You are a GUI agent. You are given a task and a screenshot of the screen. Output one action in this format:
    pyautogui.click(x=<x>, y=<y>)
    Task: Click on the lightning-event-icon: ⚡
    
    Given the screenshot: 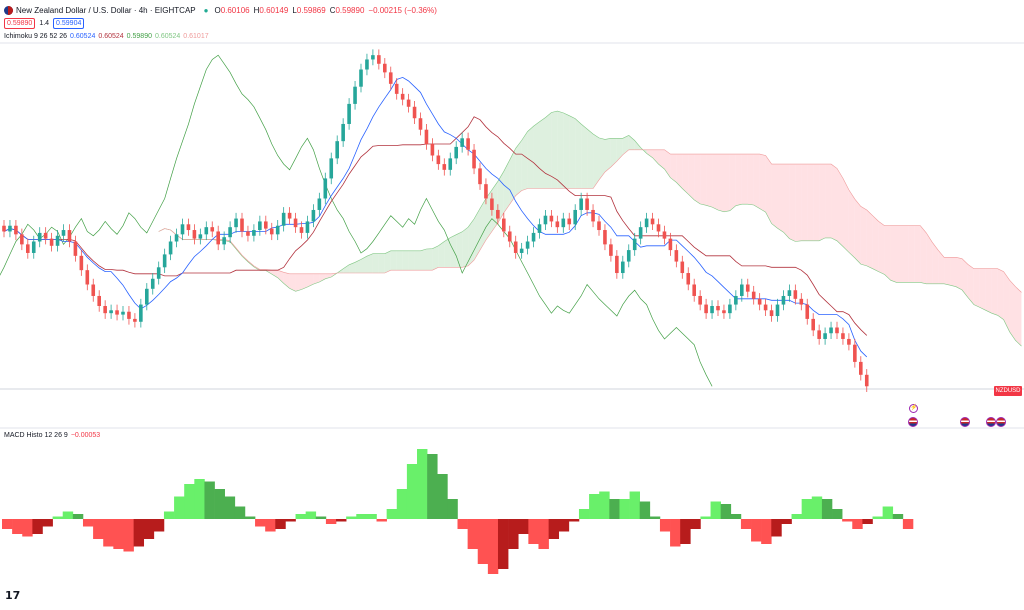 What is the action you would take?
    pyautogui.click(x=913, y=408)
    